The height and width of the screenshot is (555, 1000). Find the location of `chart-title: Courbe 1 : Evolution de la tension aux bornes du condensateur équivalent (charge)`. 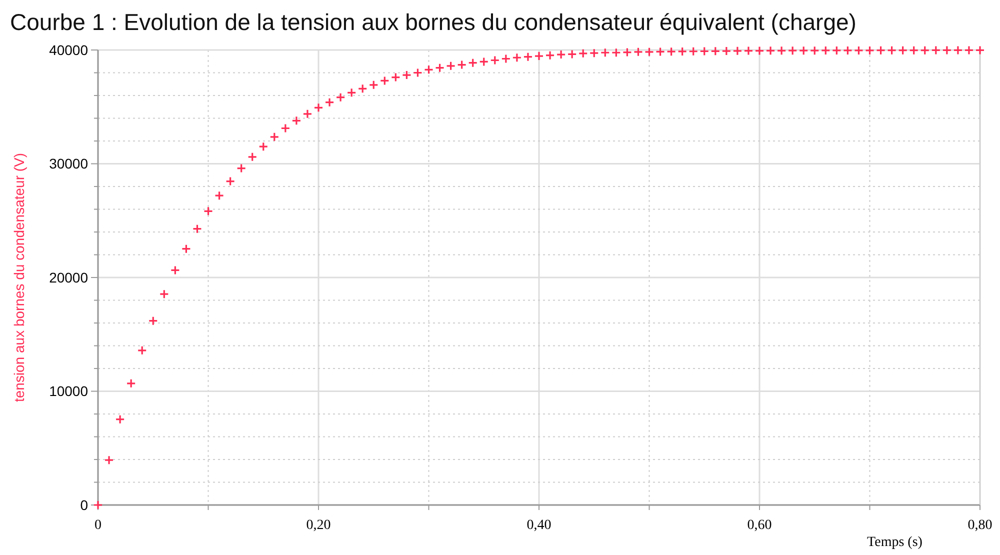

chart-title: Courbe 1 : Evolution de la tension aux bornes du condensateur équivalent (charge) is located at coordinates (433, 22).